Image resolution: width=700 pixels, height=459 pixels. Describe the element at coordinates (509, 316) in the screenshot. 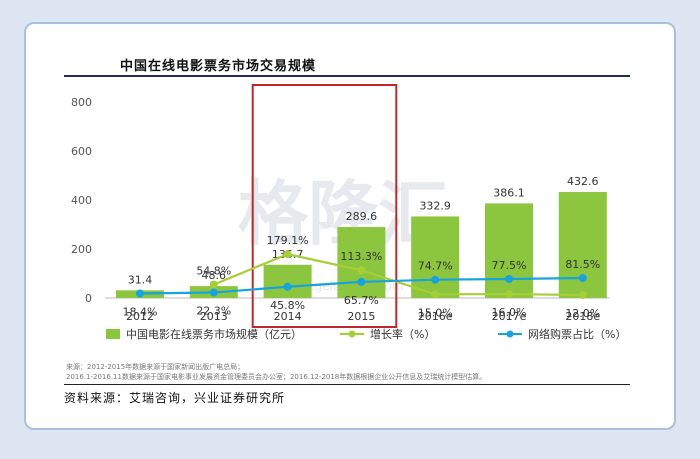

I see `x-tick-label: 2017e` at that location.